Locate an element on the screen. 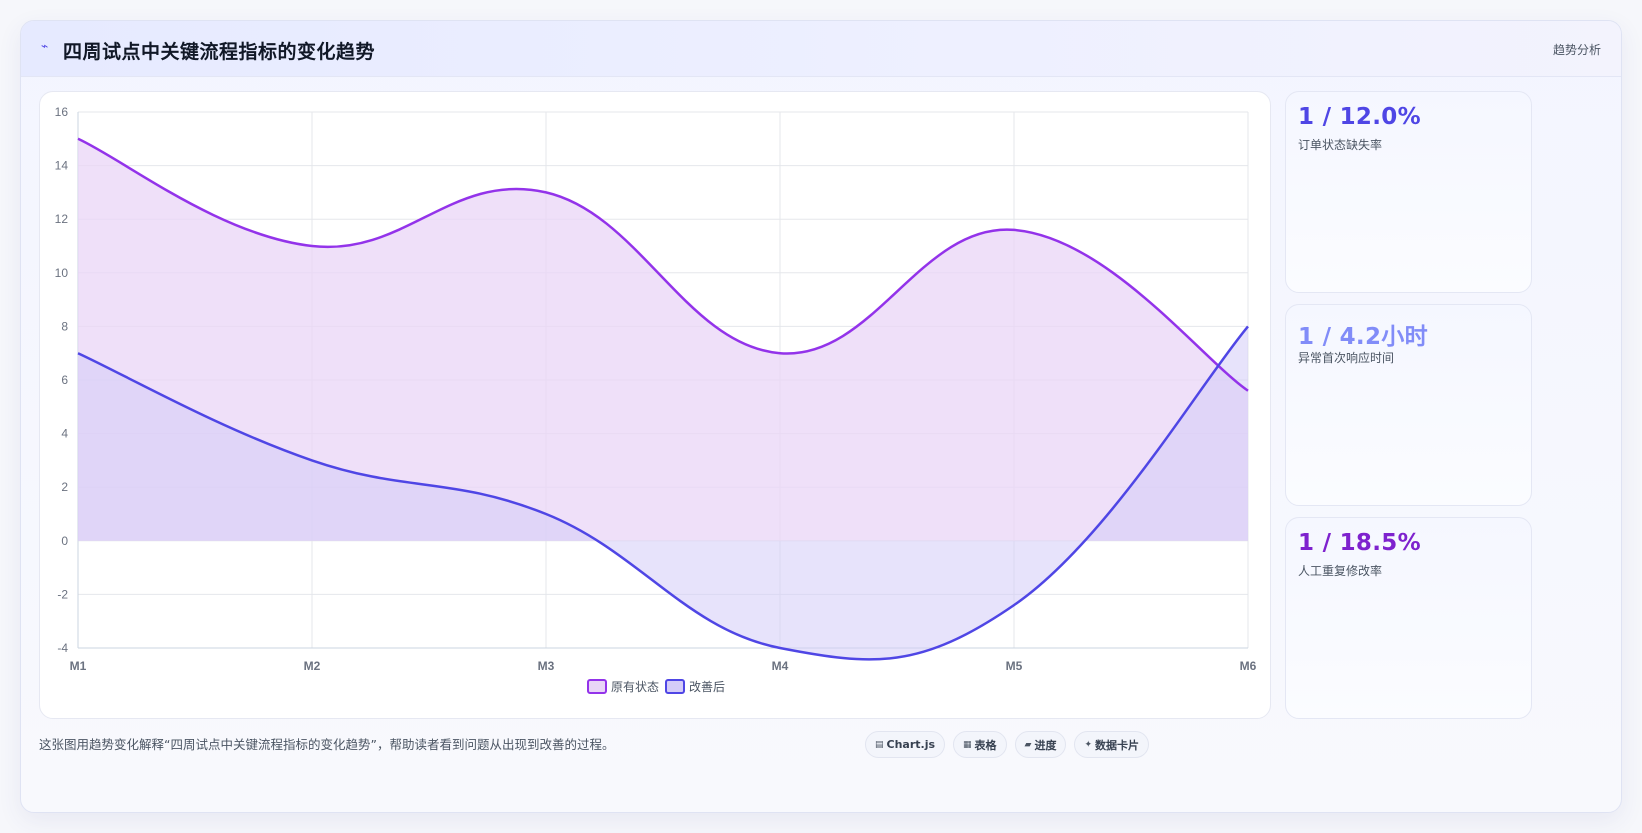 This screenshot has width=1642, height=833. y-tick-label: 6 is located at coordinates (64, 380).